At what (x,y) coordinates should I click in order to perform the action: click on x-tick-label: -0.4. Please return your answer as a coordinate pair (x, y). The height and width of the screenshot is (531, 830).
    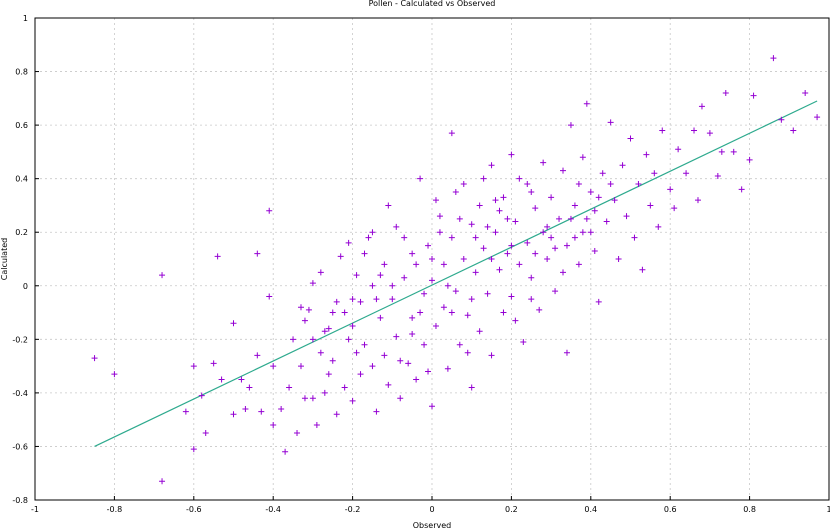
    Looking at the image, I should click on (273, 509).